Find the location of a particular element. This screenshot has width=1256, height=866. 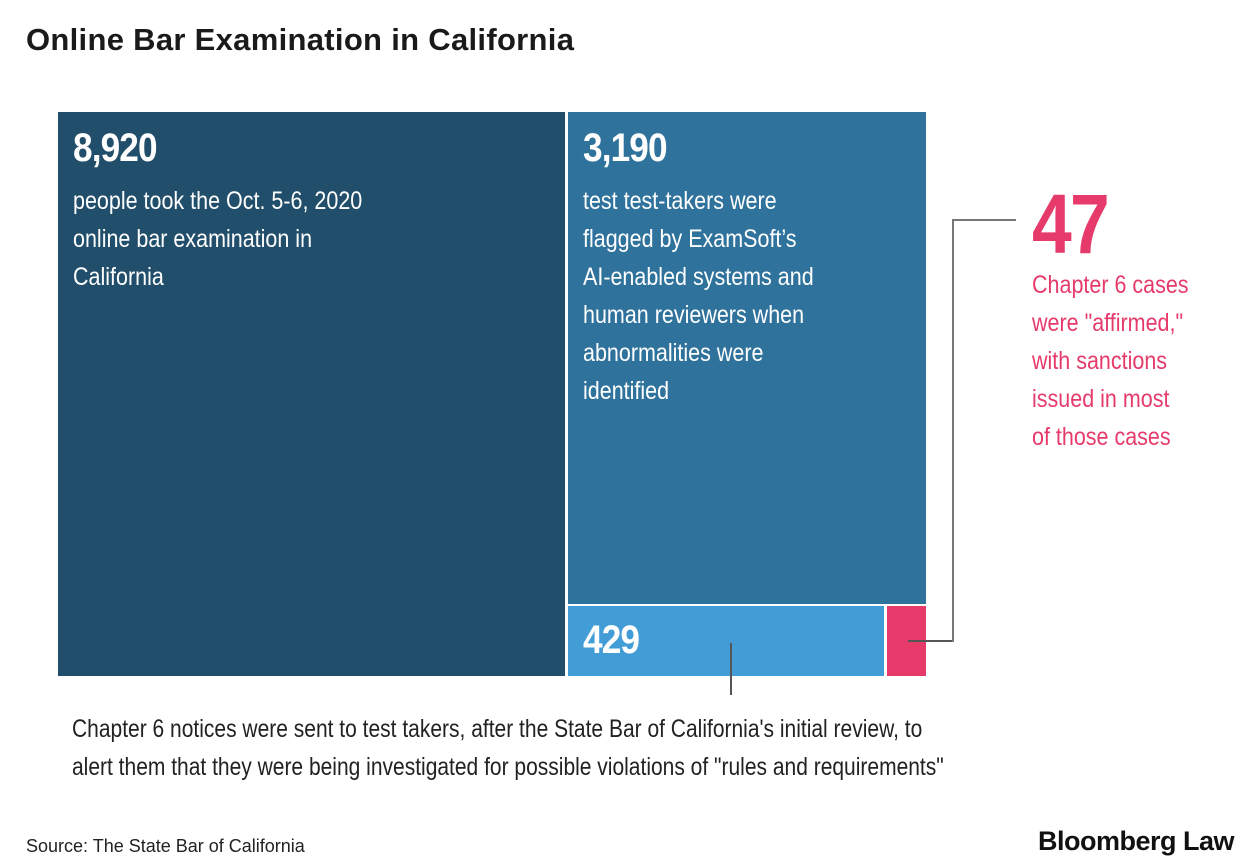

desc-line: with sanctions is located at coordinates (1100, 361).